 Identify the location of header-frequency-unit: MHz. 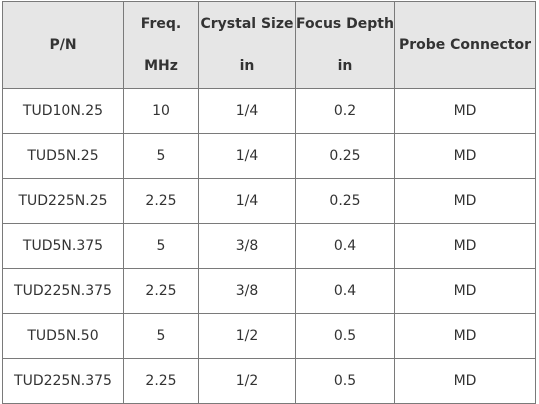
(161, 66).